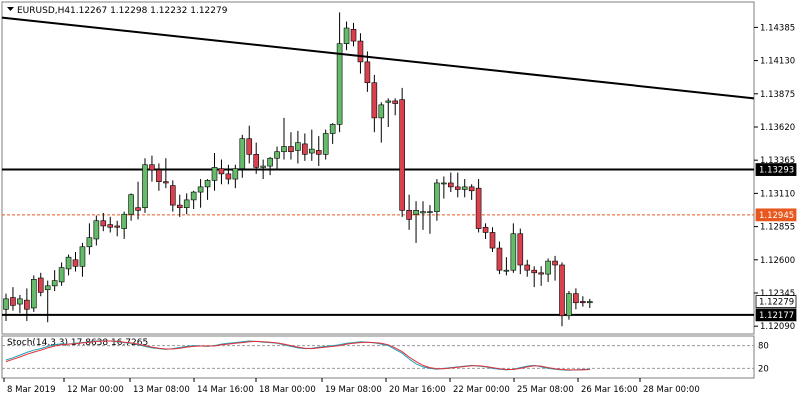 Image resolution: width=800 pixels, height=403 pixels. Describe the element at coordinates (763, 369) in the screenshot. I see `stoch-level-label: 20` at that location.